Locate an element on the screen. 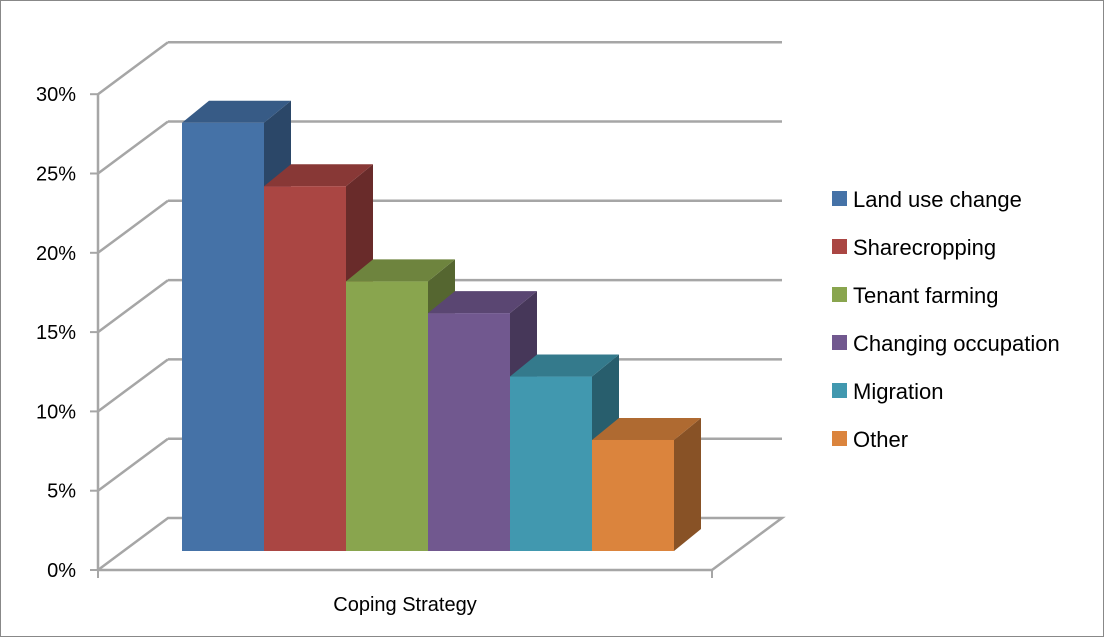 This screenshot has height=639, width=1106. legend-item: Sharecropping is located at coordinates (914, 247).